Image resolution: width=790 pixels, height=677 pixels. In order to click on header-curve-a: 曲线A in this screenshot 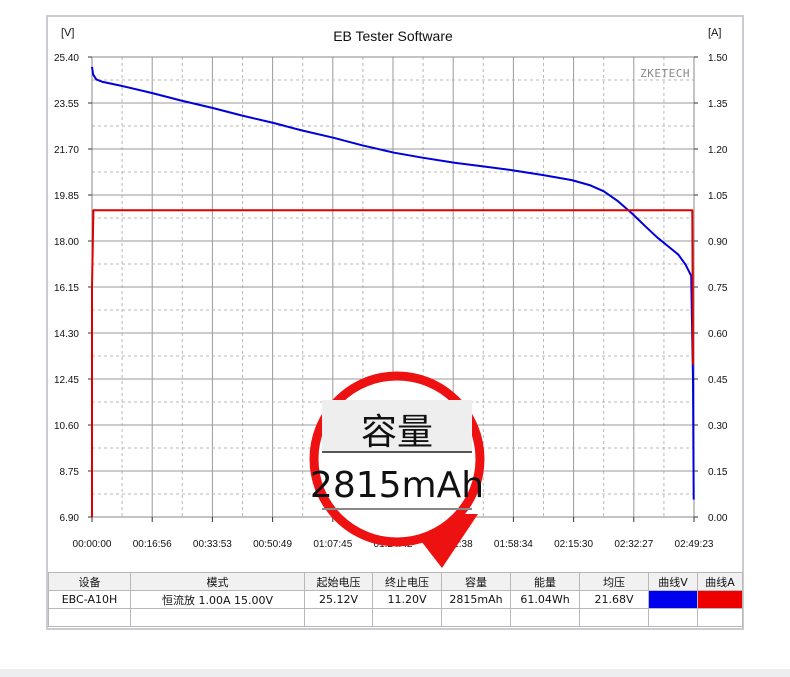, I will do `click(720, 581)`.